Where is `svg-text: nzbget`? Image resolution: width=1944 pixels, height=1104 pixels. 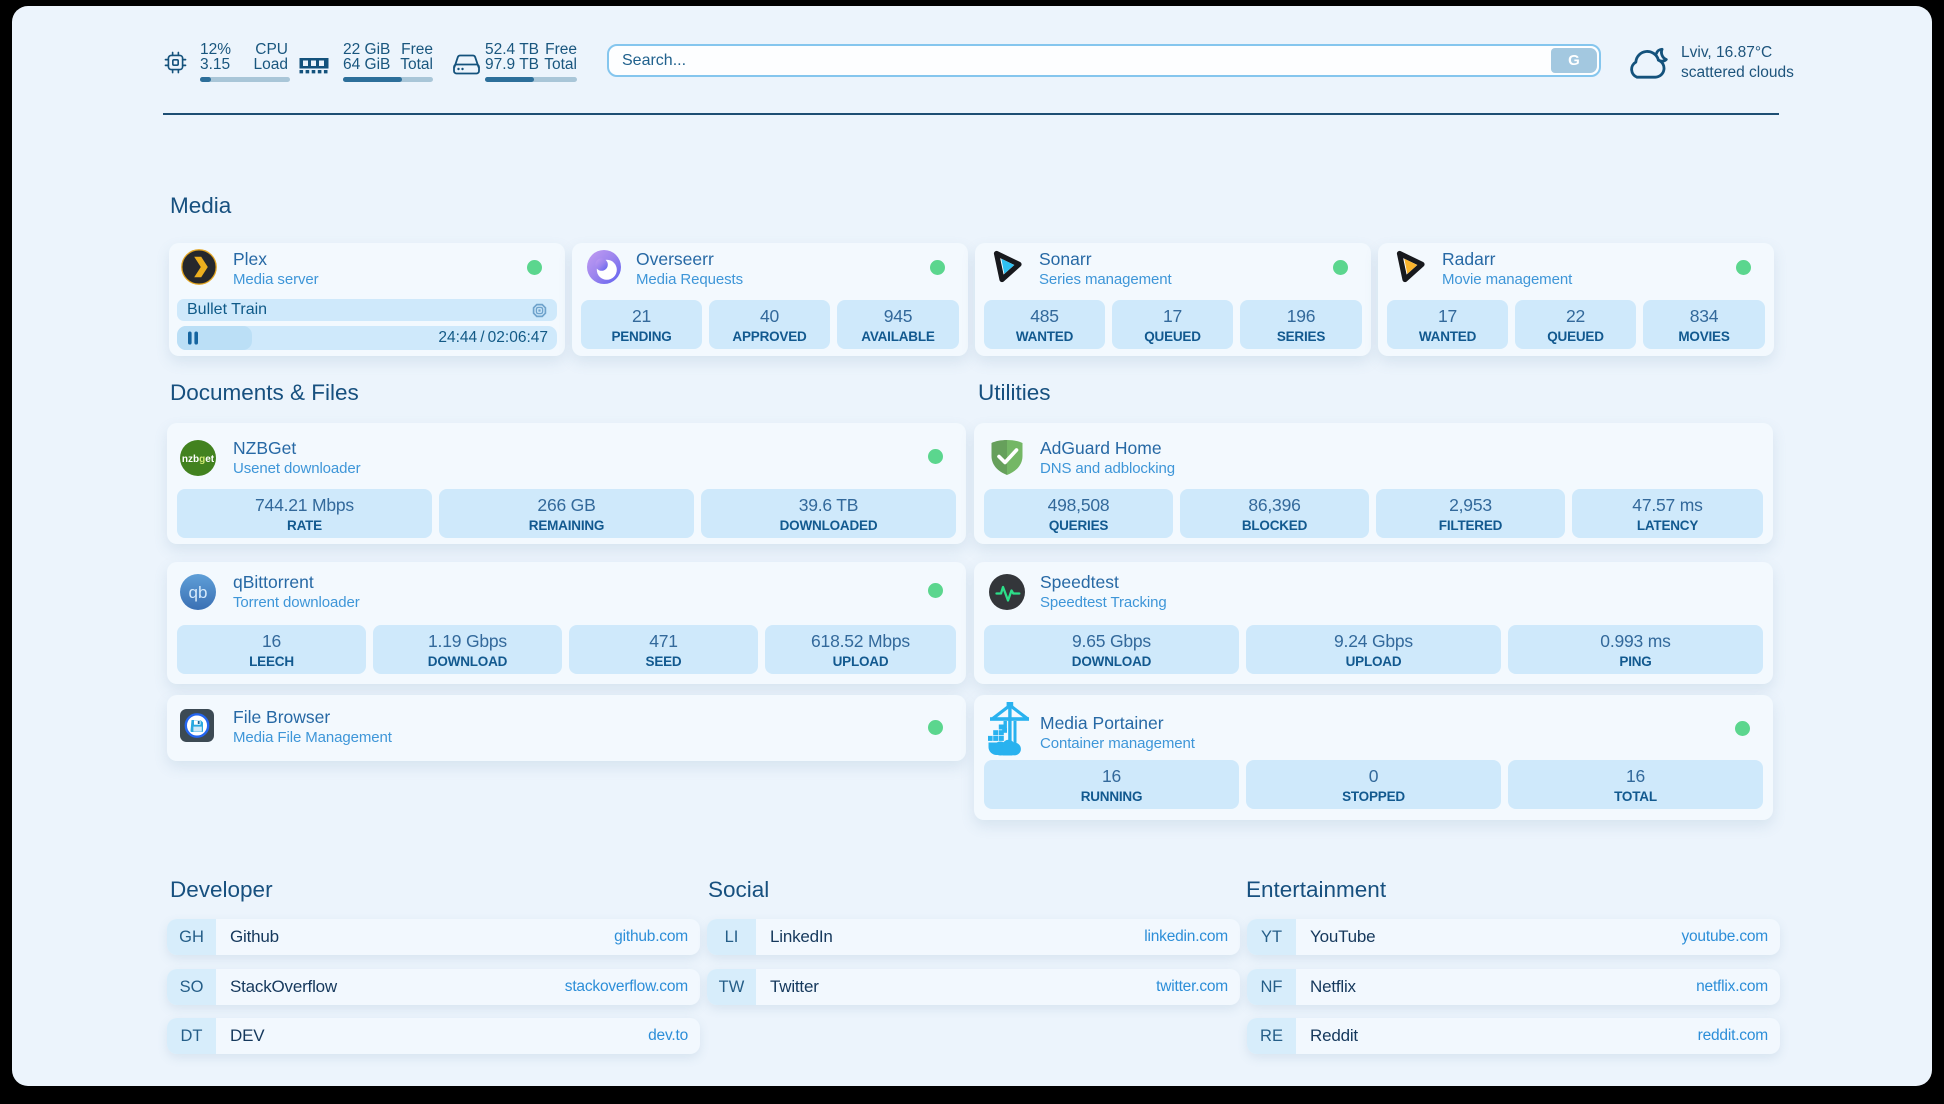
svg-text: nzbget is located at coordinates (198, 459).